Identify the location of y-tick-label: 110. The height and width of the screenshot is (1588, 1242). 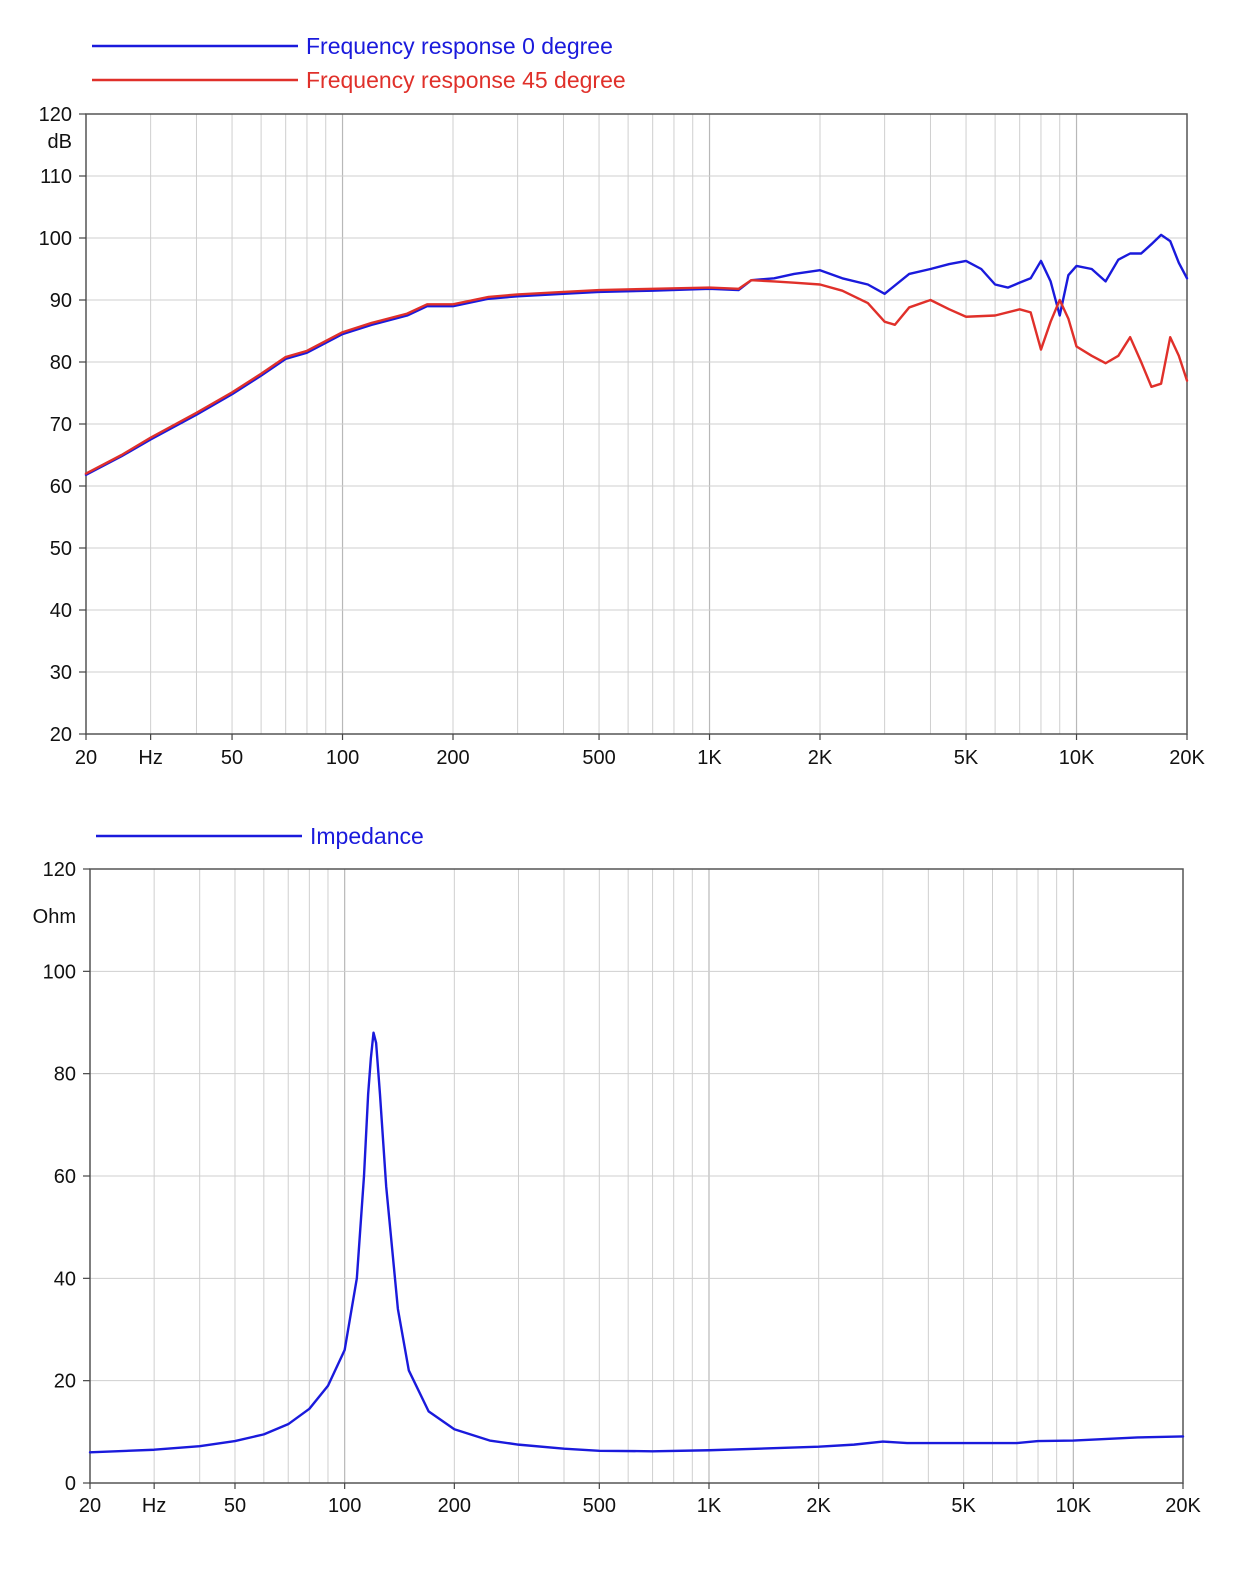
(56, 177).